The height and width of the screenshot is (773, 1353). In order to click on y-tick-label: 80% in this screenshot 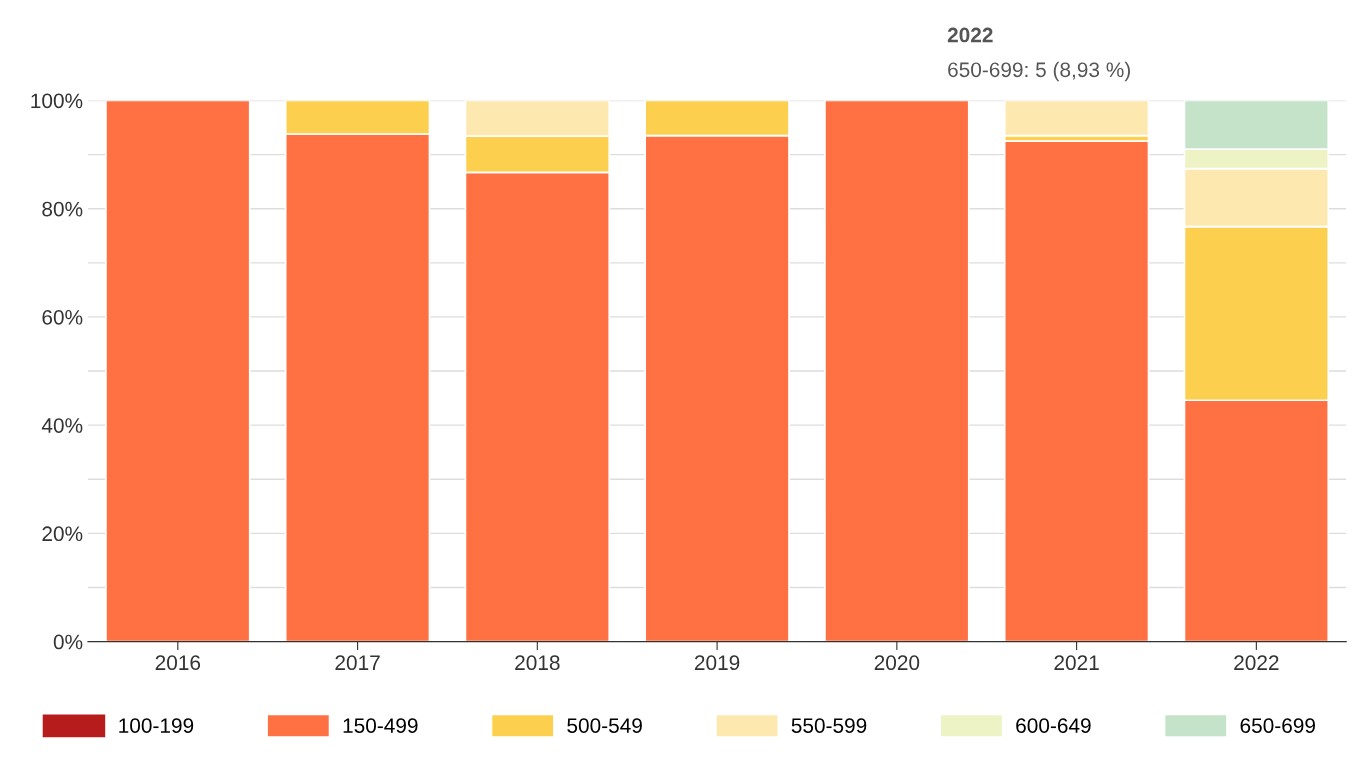, I will do `click(62, 209)`.